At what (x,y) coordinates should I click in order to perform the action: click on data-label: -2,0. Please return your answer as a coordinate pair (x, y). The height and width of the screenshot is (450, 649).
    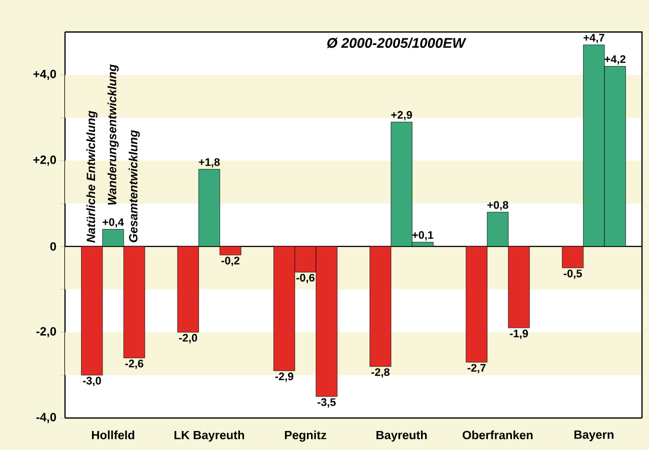
    Looking at the image, I should click on (188, 339).